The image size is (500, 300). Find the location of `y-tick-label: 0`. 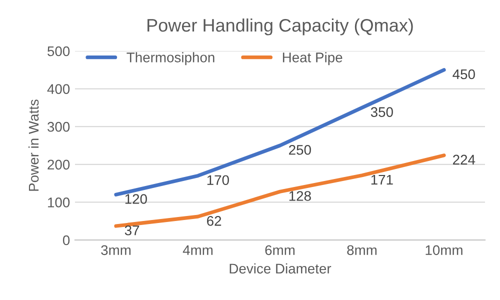

y-tick-label: 0 is located at coordinates (66, 240).